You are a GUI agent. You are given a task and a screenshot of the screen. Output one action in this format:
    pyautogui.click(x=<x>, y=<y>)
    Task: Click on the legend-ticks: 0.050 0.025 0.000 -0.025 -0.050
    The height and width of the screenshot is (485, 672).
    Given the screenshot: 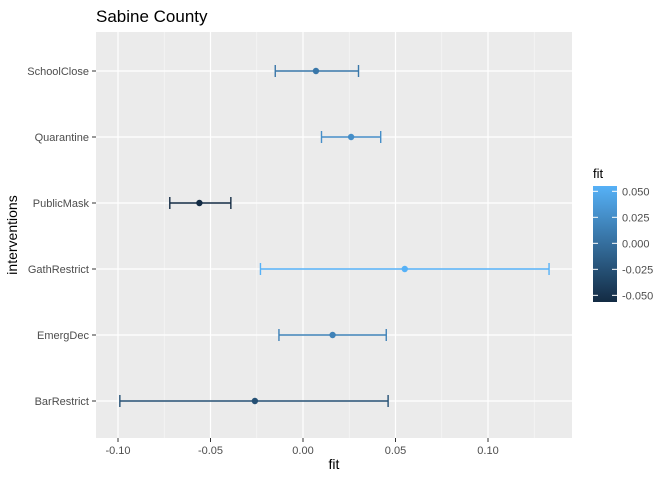 What is the action you would take?
    pyautogui.click(x=623, y=244)
    